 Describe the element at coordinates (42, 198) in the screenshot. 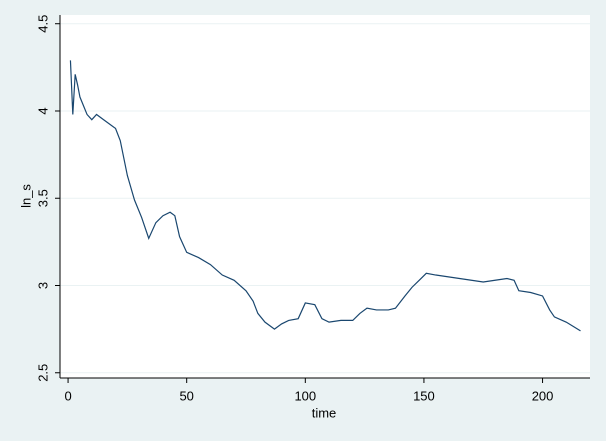

I see `y-tick-label: 3.5` at that location.